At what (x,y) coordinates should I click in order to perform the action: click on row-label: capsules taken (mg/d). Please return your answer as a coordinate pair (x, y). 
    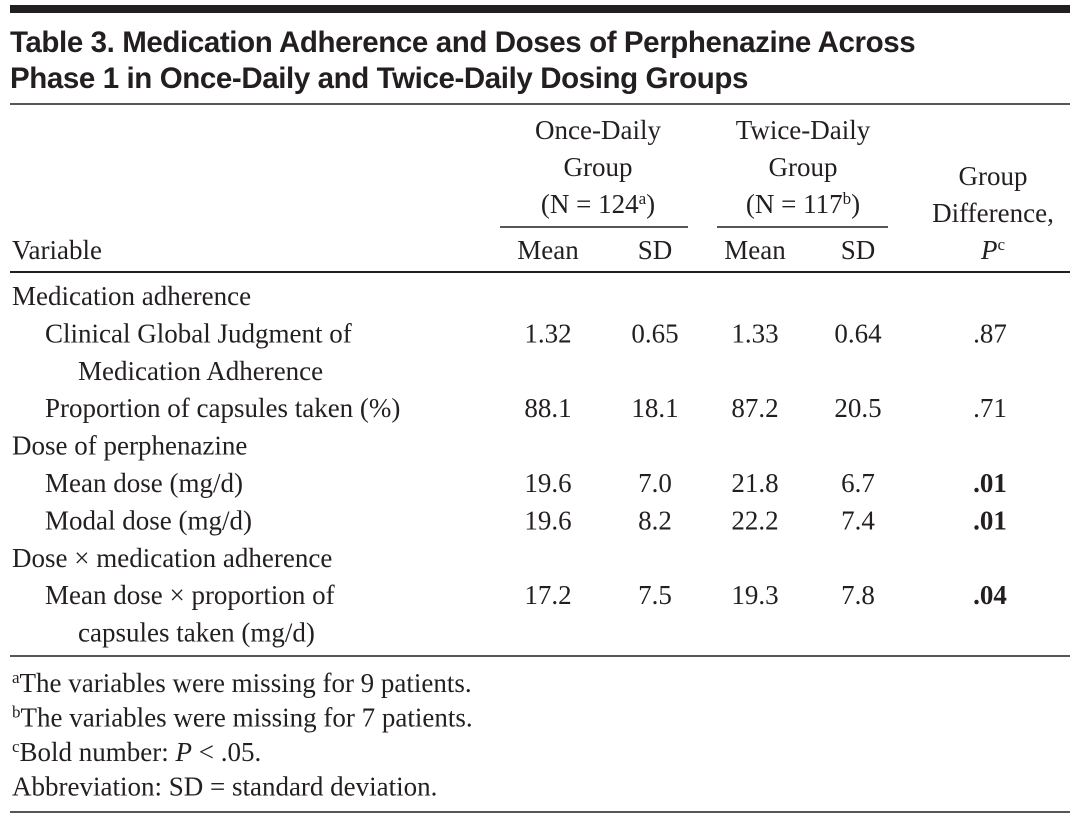
    Looking at the image, I should click on (196, 633).